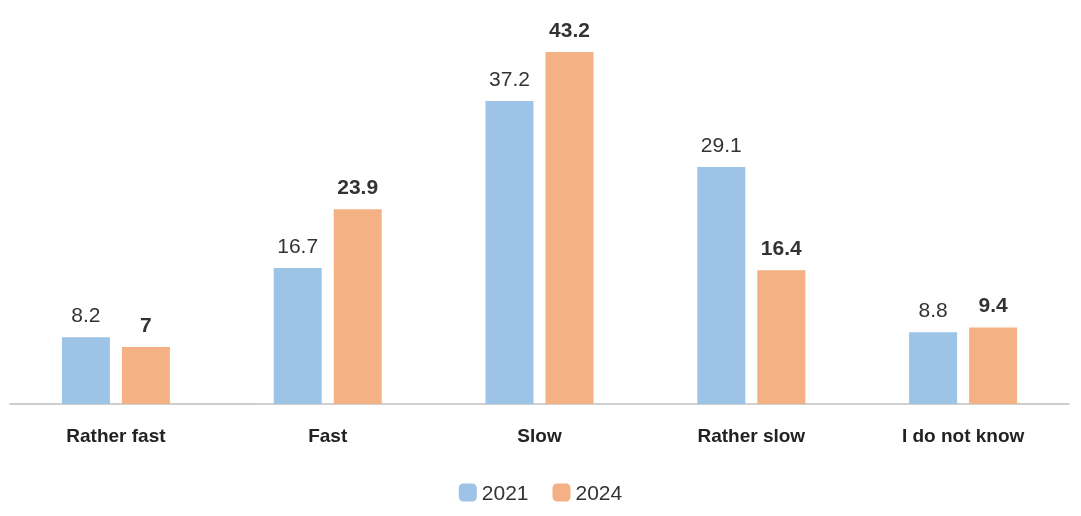  I want to click on data-label: 37.2, so click(509, 78).